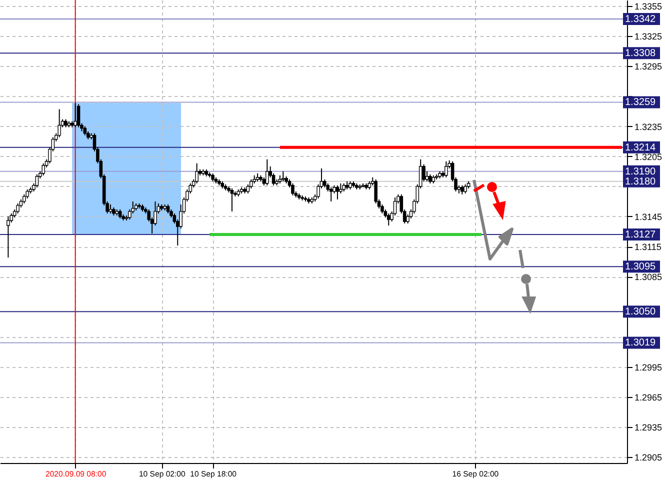 The image size is (665, 480). I want to click on y-tick-label: 1.3355, so click(648, 7).